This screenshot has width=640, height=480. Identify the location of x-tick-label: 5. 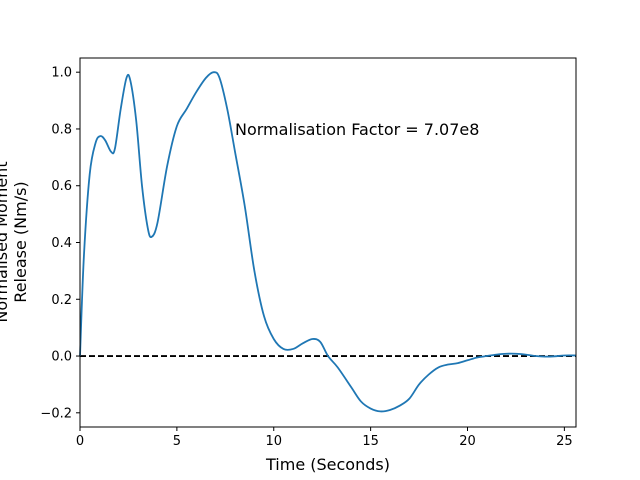
(177, 441).